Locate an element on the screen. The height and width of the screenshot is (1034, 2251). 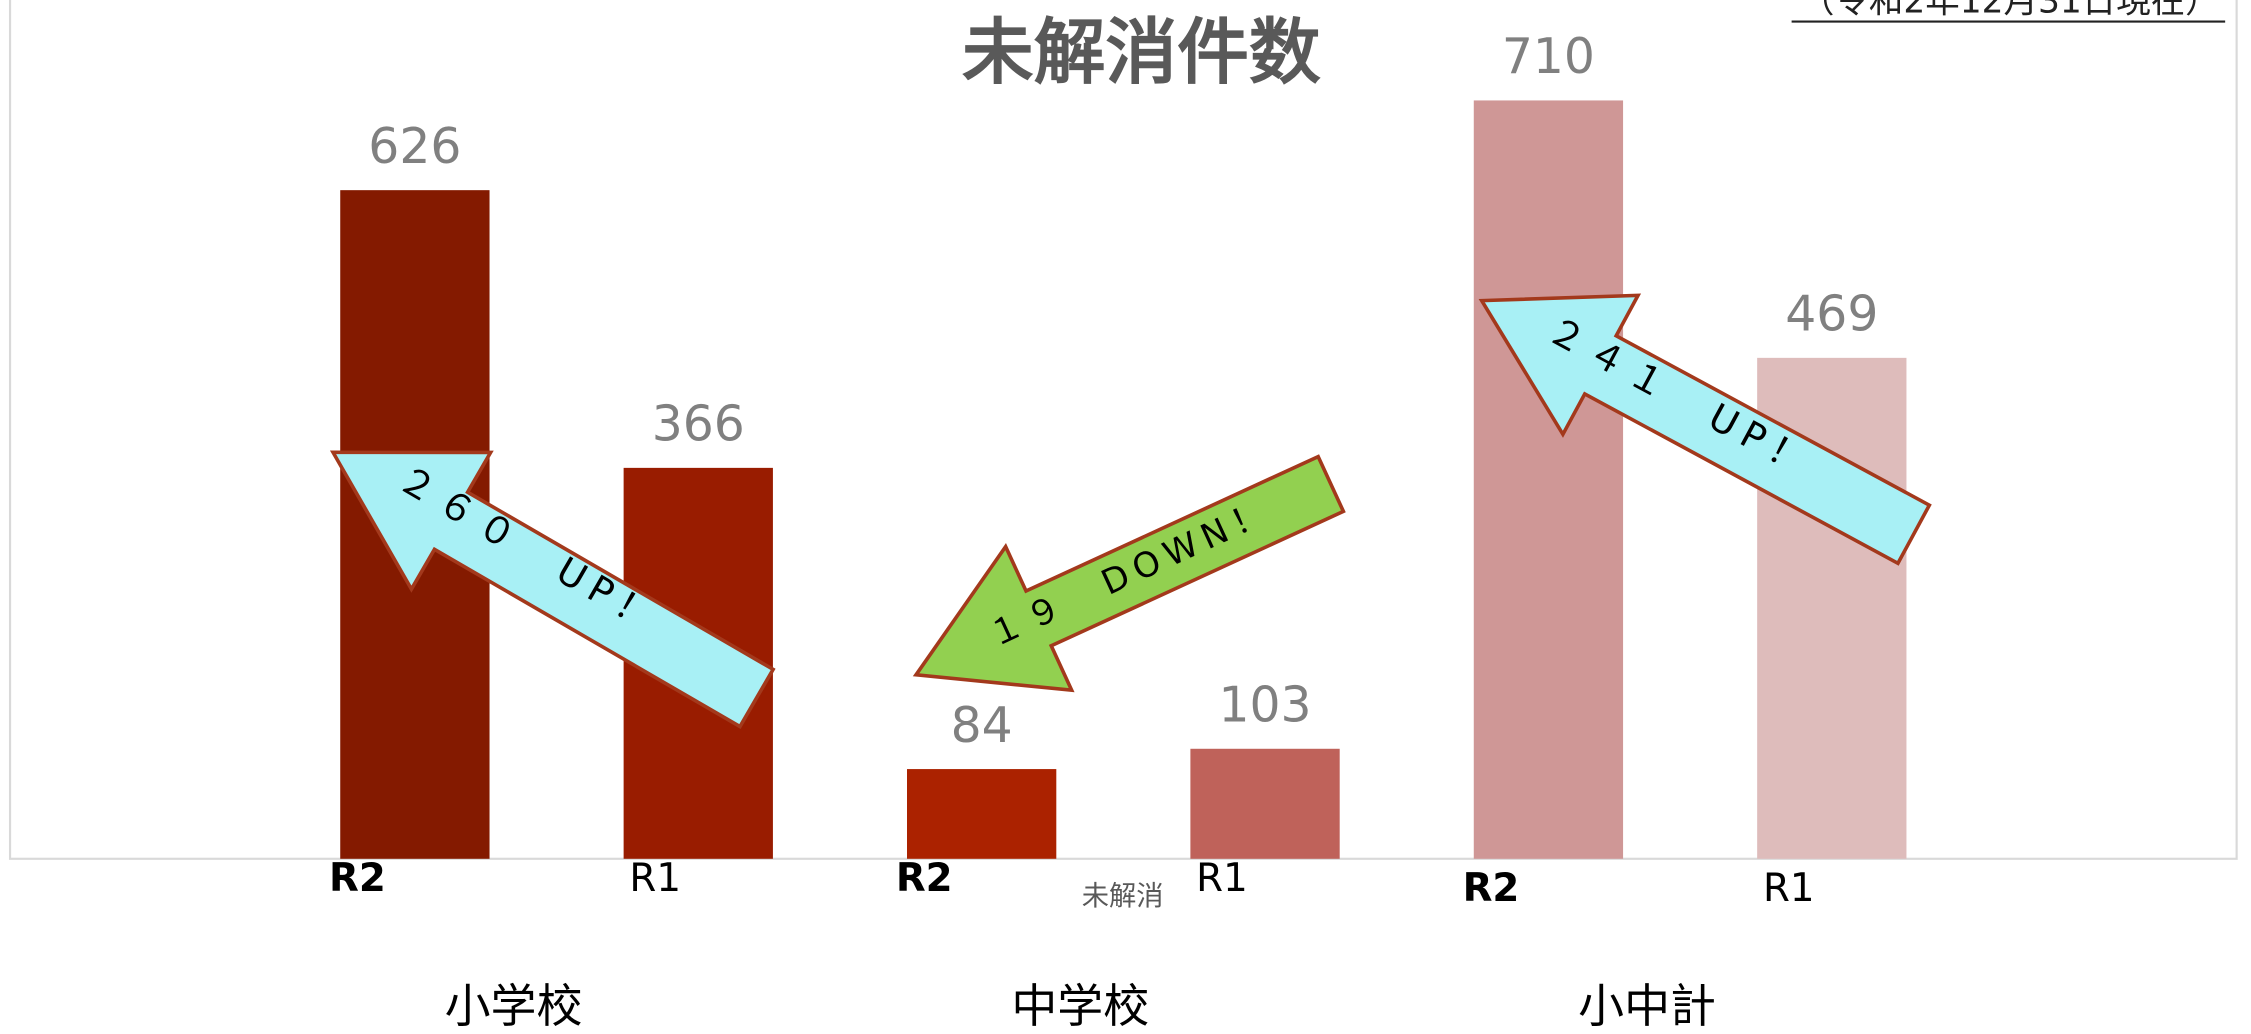
value-label: 710 is located at coordinates (1548, 56).